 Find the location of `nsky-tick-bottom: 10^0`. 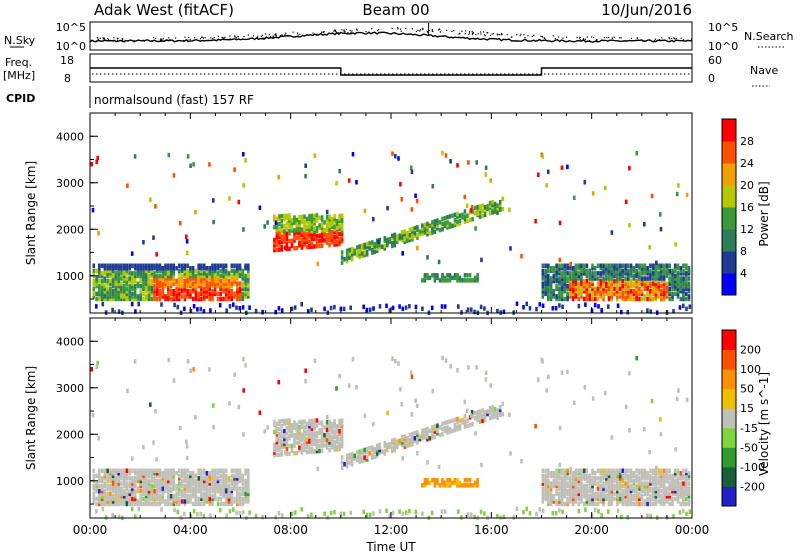

nsky-tick-bottom: 10^0 is located at coordinates (71, 46).